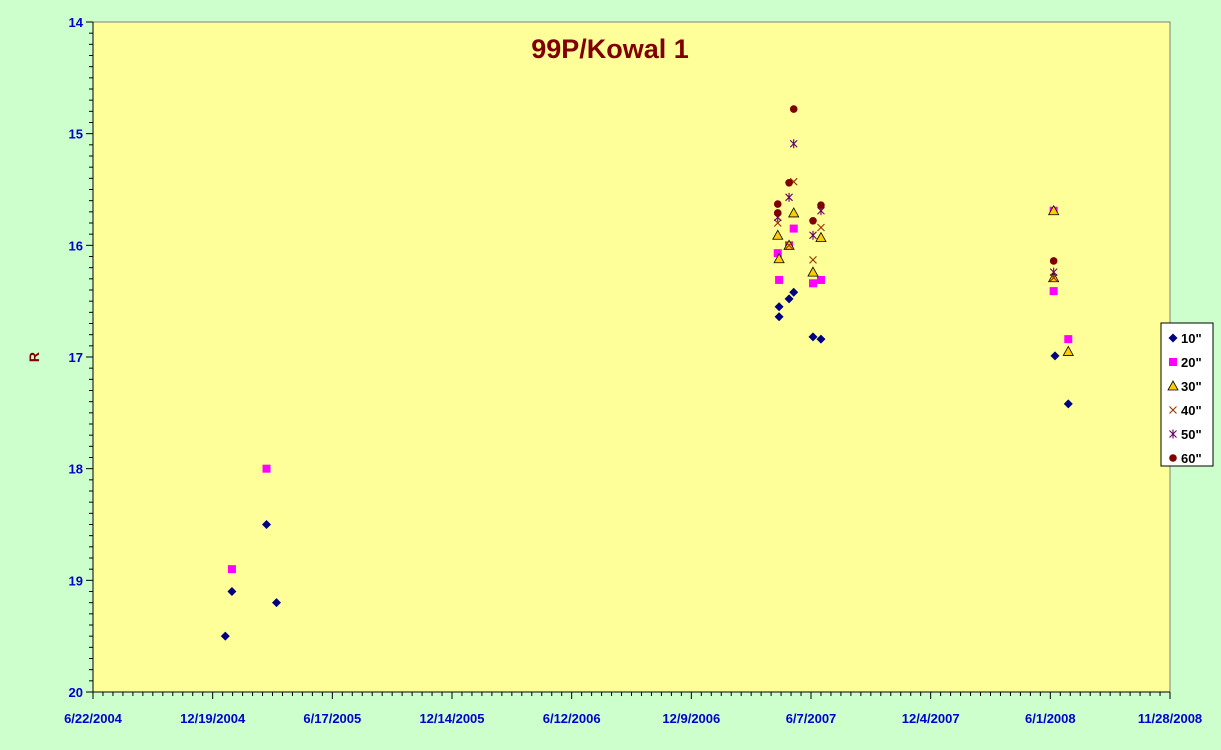  Describe the element at coordinates (1191, 338) in the screenshot. I see `legend-label: 10"` at that location.